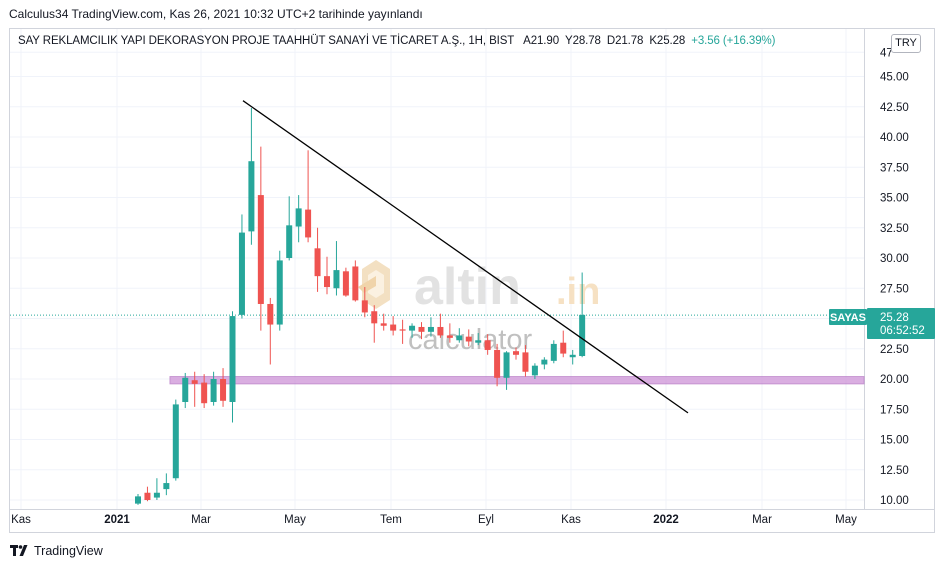 The width and height of the screenshot is (949, 568). Describe the element at coordinates (374, 284) in the screenshot. I see `watermark-logo-icon` at that location.